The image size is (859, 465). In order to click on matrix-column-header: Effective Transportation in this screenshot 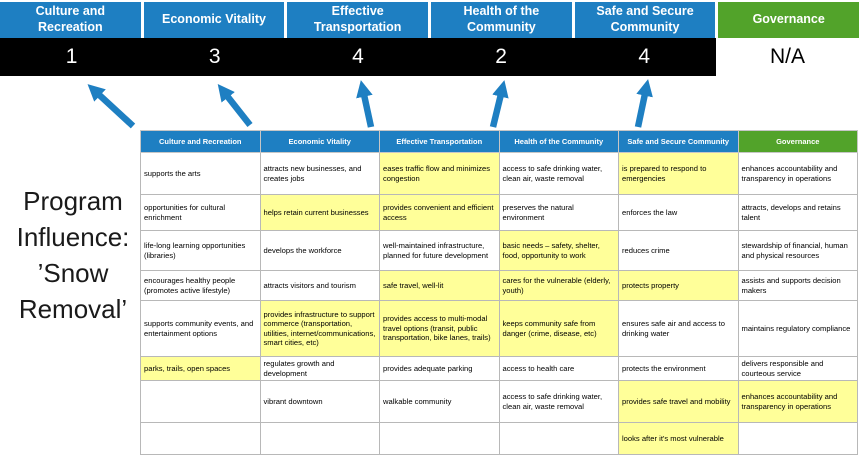, I will do `click(439, 141)`.